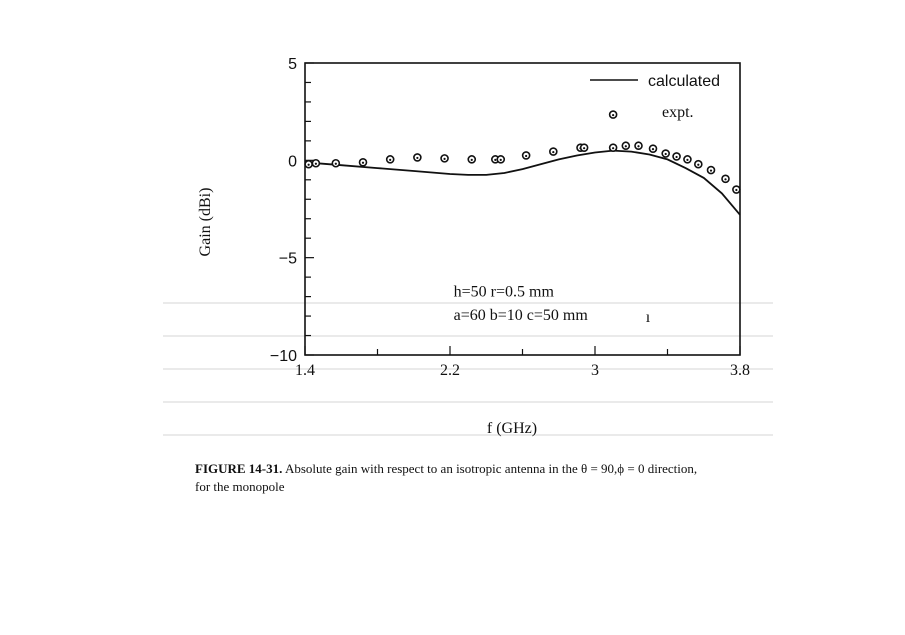 The height and width of the screenshot is (635, 905). I want to click on legend-expt-label: expt., so click(678, 112).